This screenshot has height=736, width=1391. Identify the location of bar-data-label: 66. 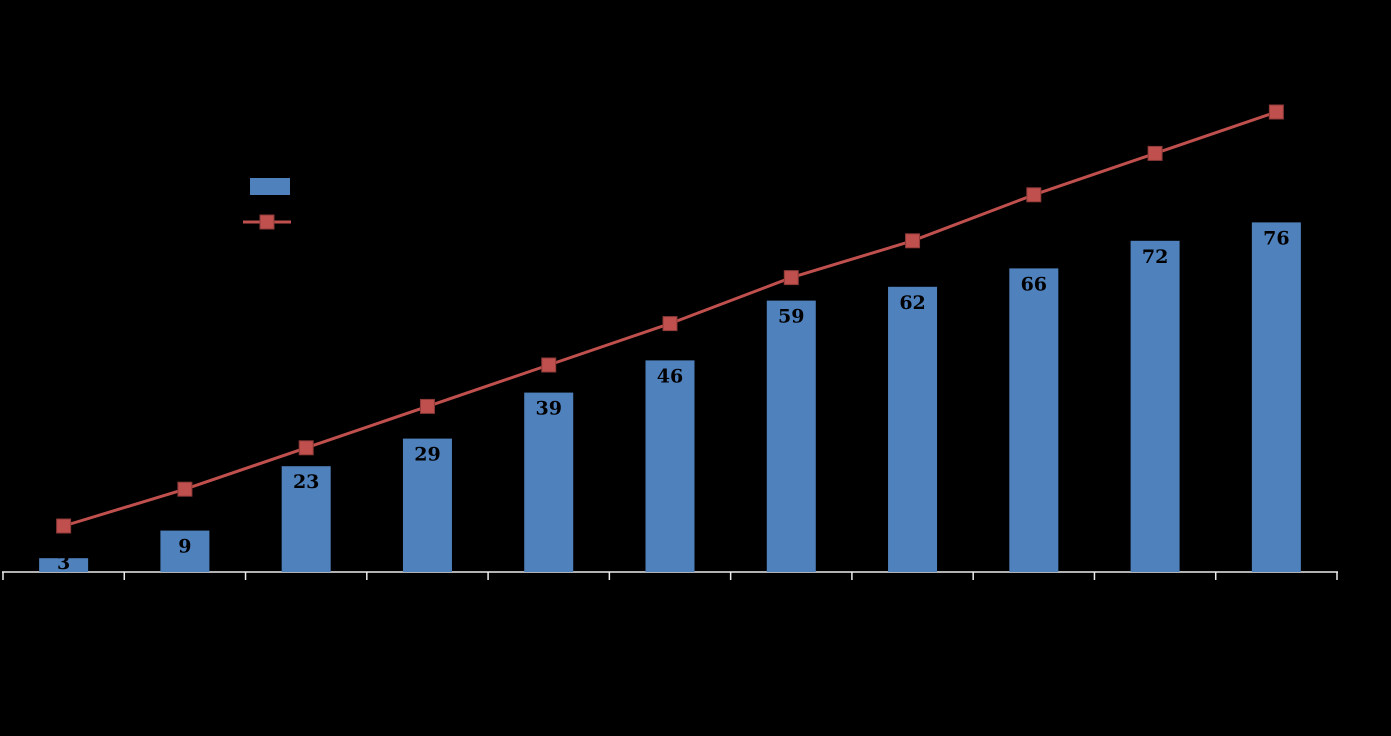
(1034, 284).